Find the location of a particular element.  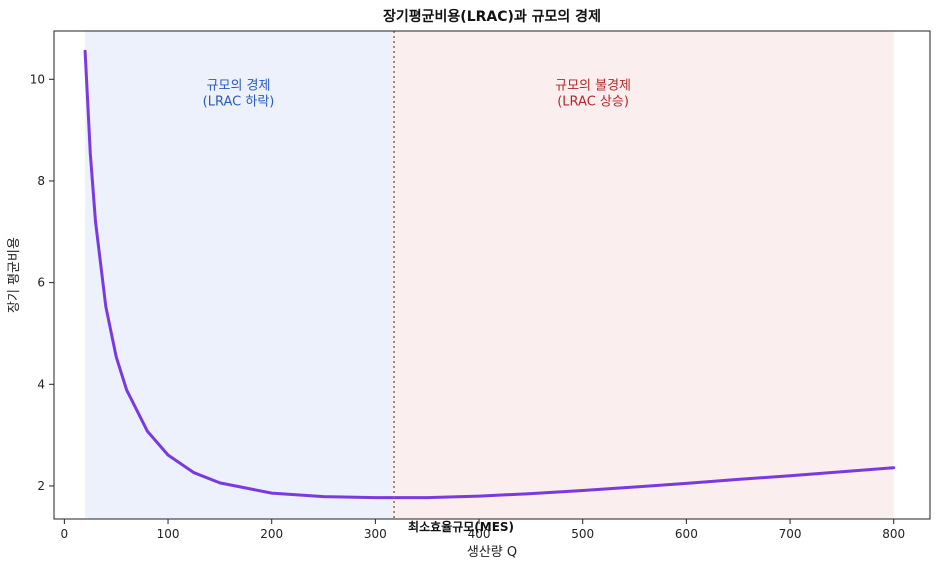

region-label-0-line2: (LRAC 하락) is located at coordinates (239, 101).